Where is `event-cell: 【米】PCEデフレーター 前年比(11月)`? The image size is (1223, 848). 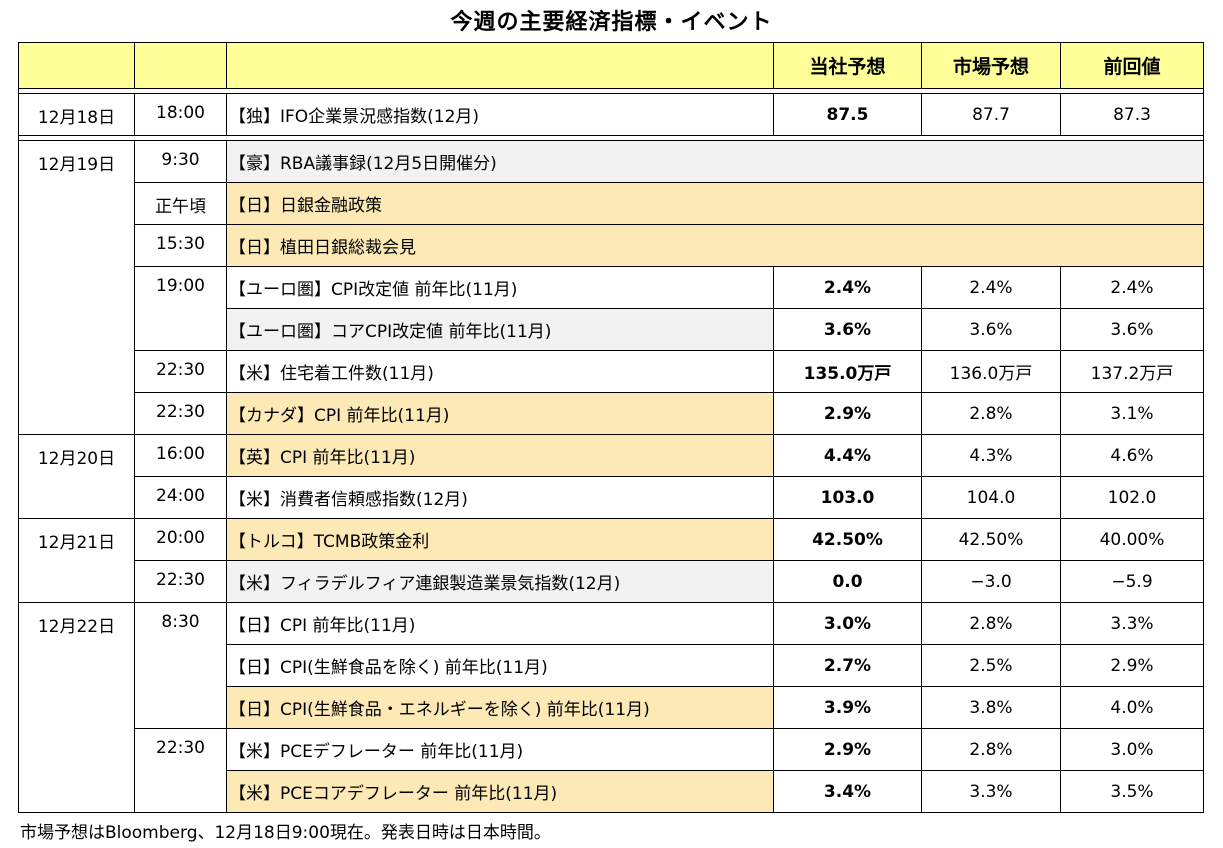
event-cell: 【米】PCEデフレーター 前年比(11月) is located at coordinates (500, 749).